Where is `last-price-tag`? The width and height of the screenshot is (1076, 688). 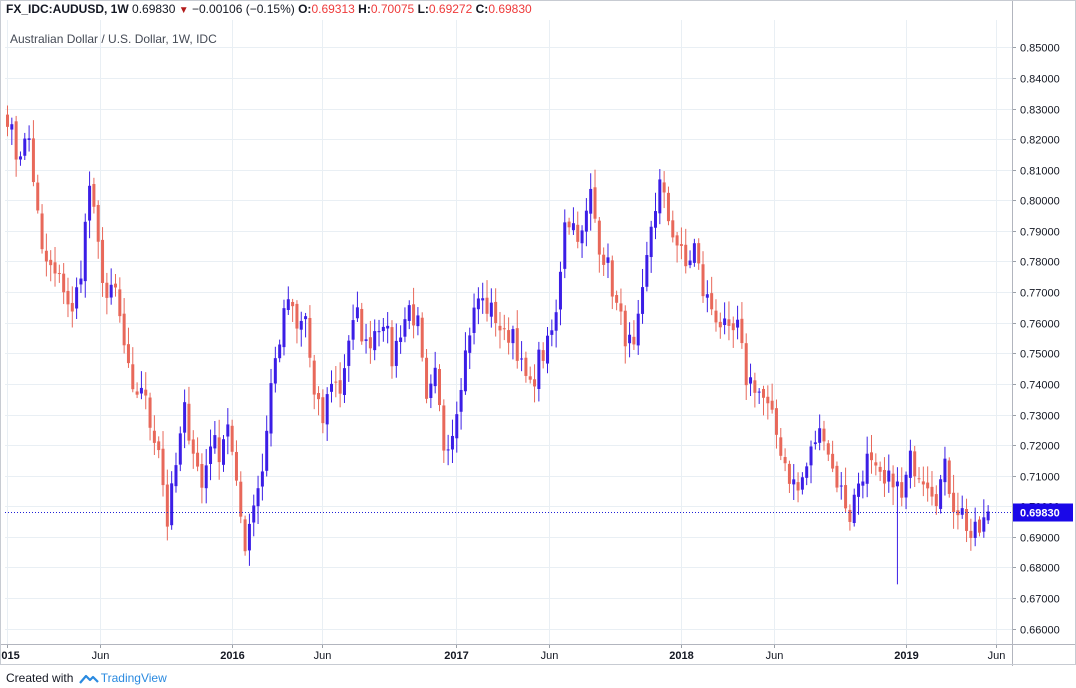
last-price-tag is located at coordinates (1043, 512).